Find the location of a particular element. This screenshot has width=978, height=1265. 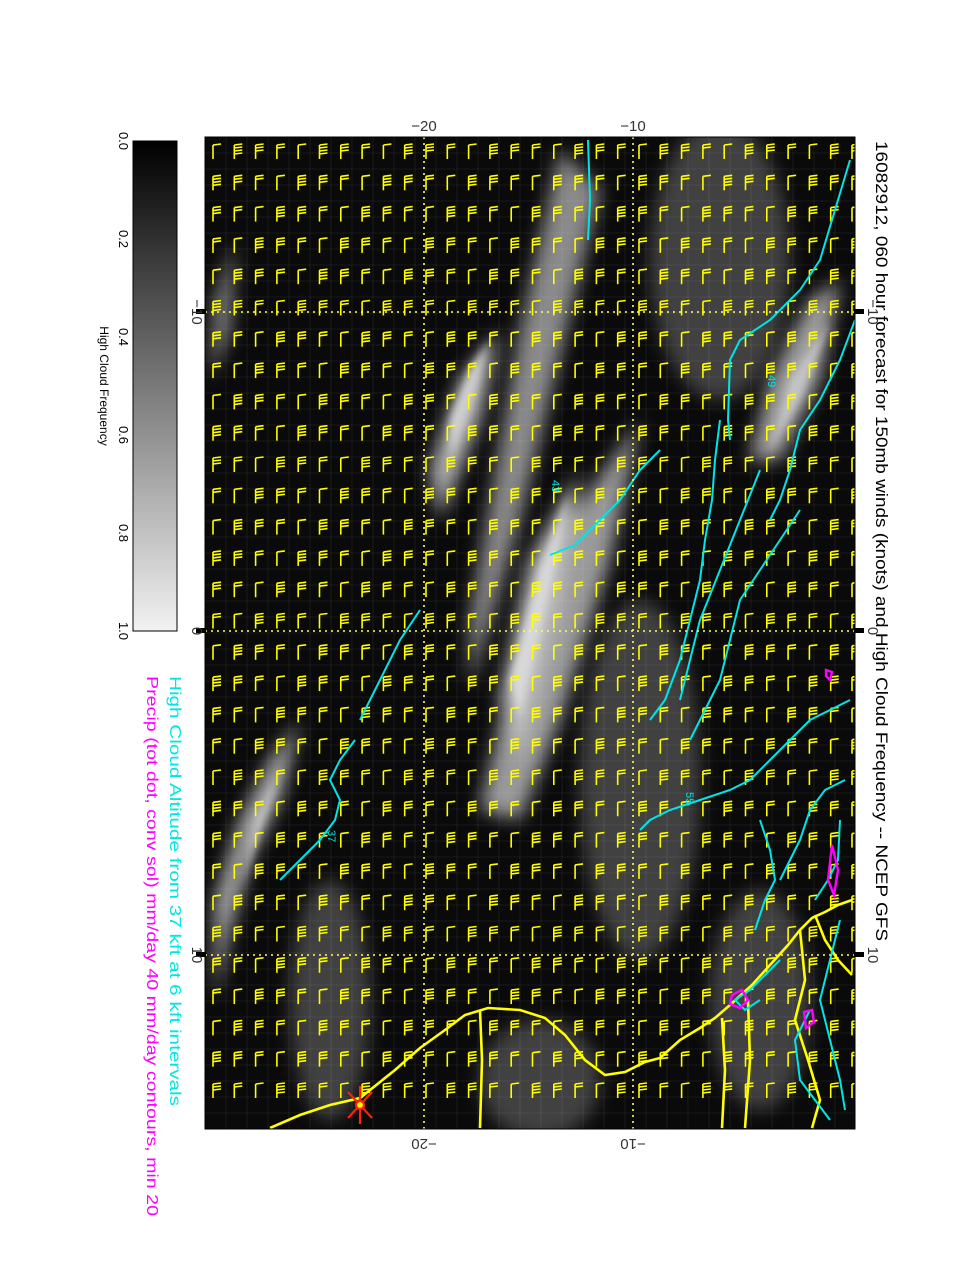

right-tick-0: 0 is located at coordinates (872, 631).